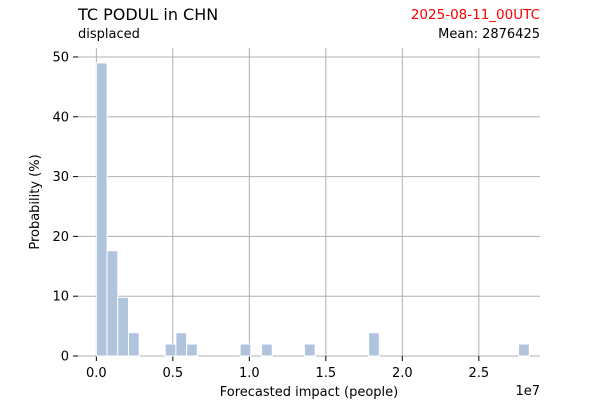 The width and height of the screenshot is (600, 400). I want to click on y-tick-label: 50, so click(60, 57).